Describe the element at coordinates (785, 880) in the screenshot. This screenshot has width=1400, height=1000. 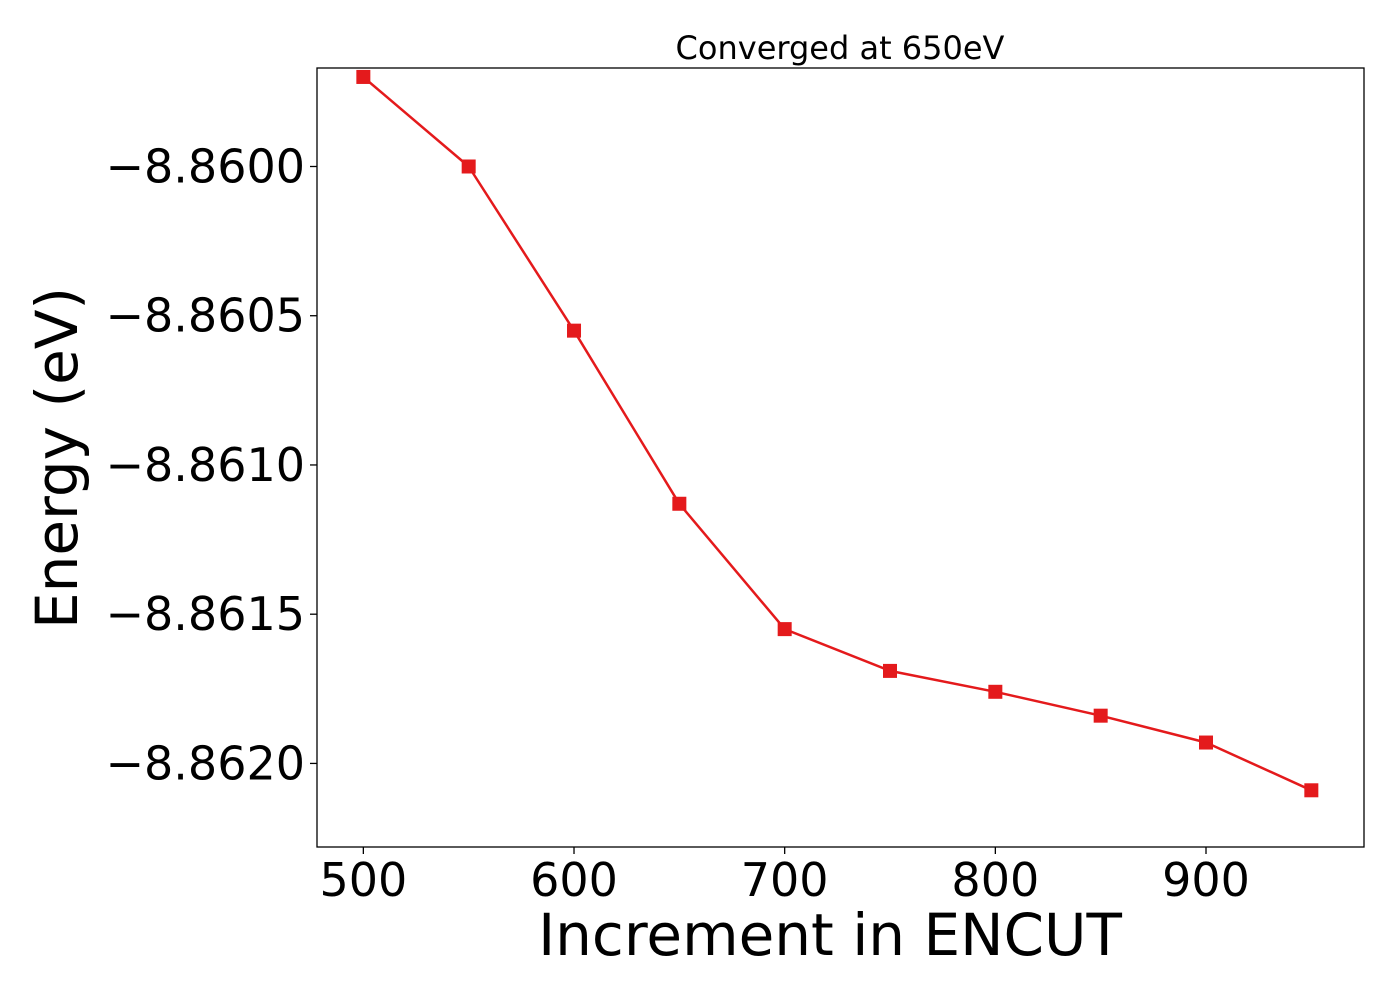
I see `x-tick-label: 700` at that location.